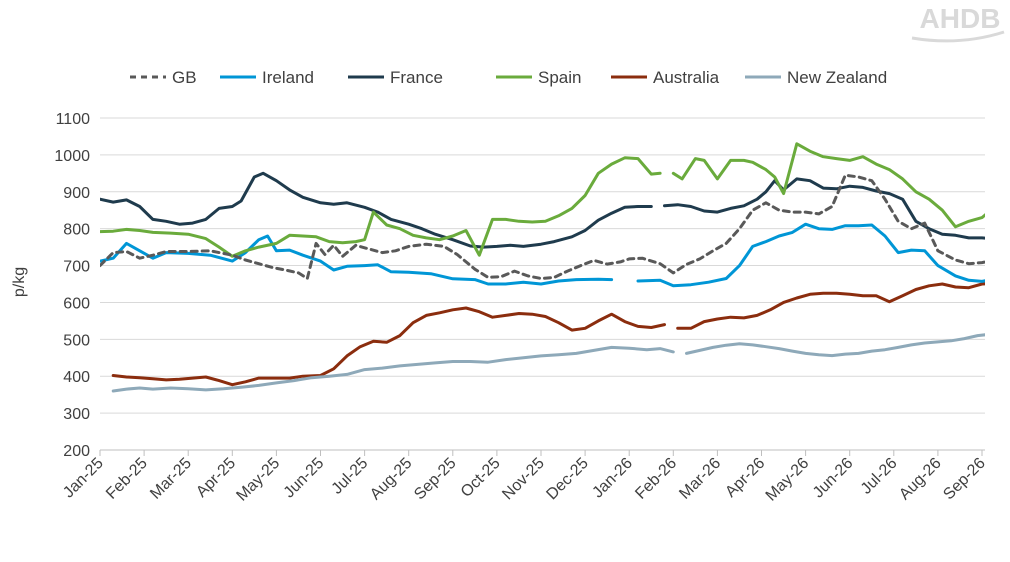 This screenshot has width=1010, height=562. What do you see at coordinates (833, 478) in the screenshot?
I see `x-tick-label: Jun-26` at bounding box center [833, 478].